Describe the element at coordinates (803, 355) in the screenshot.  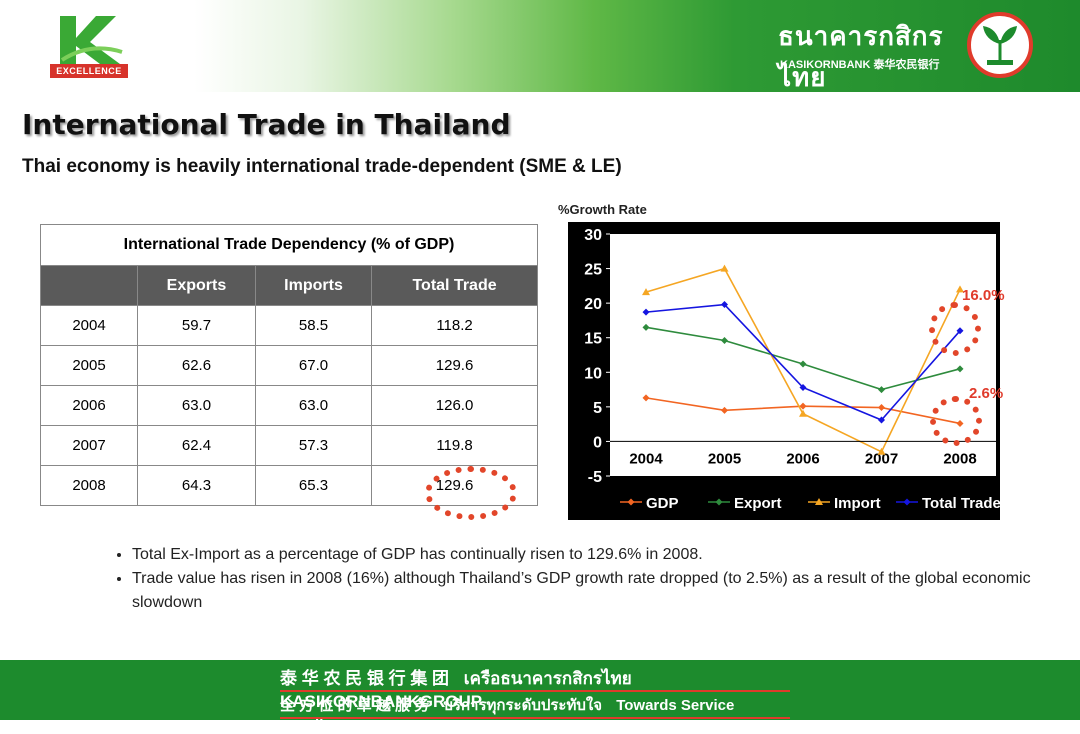
I see `chart-plot-area` at that location.